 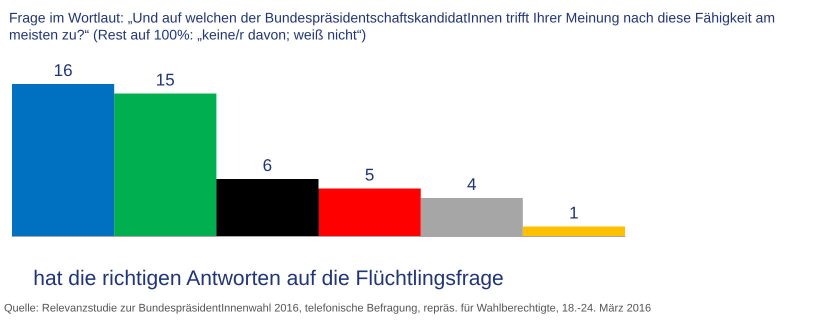 I want to click on data-label: 1, so click(x=574, y=213).